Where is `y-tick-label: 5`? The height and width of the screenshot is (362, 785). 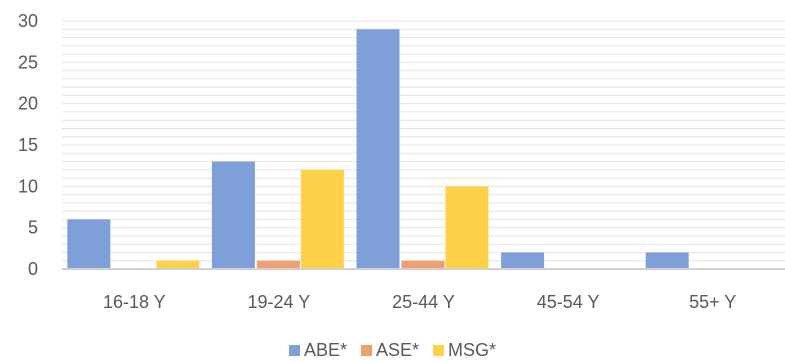 y-tick-label: 5 is located at coordinates (33, 228).